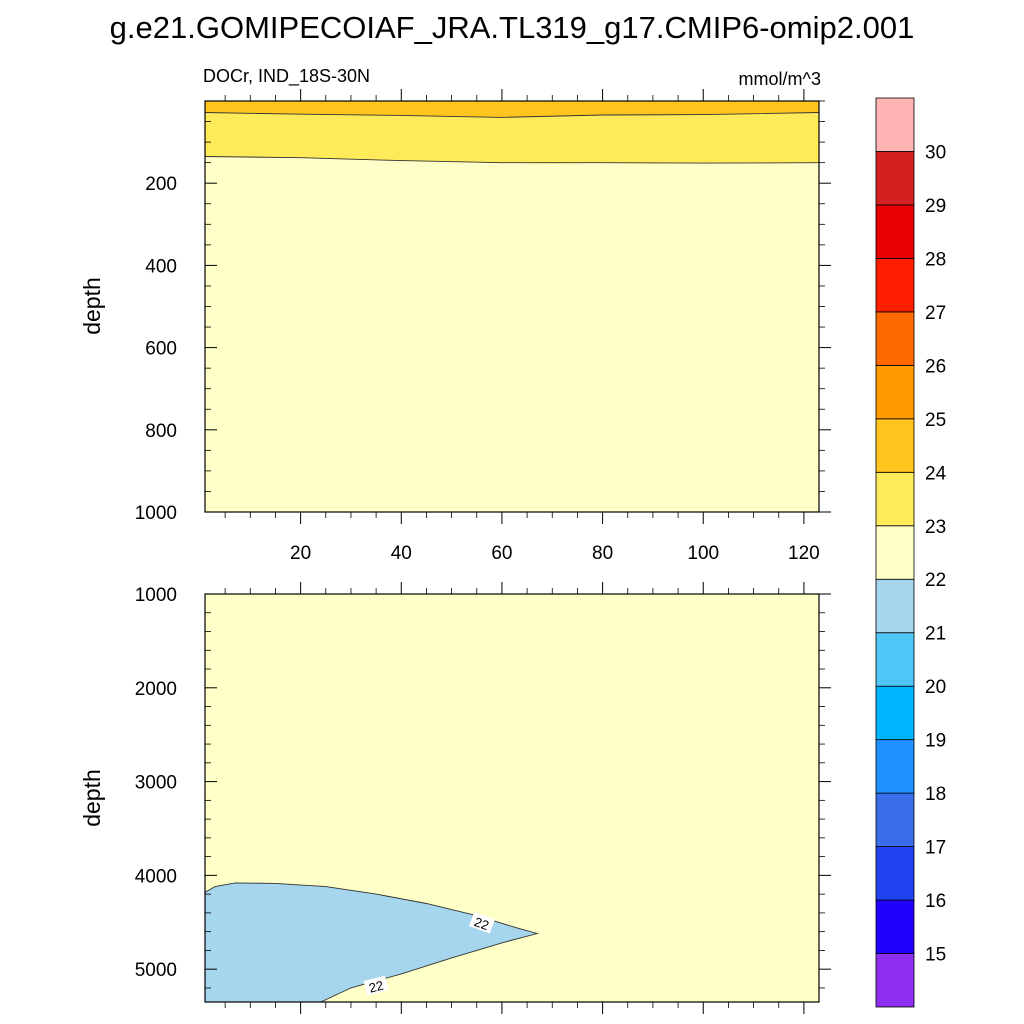 This screenshot has height=1024, width=1024. What do you see at coordinates (780, 79) in the screenshot?
I see `units-label: mmol/m^3` at bounding box center [780, 79].